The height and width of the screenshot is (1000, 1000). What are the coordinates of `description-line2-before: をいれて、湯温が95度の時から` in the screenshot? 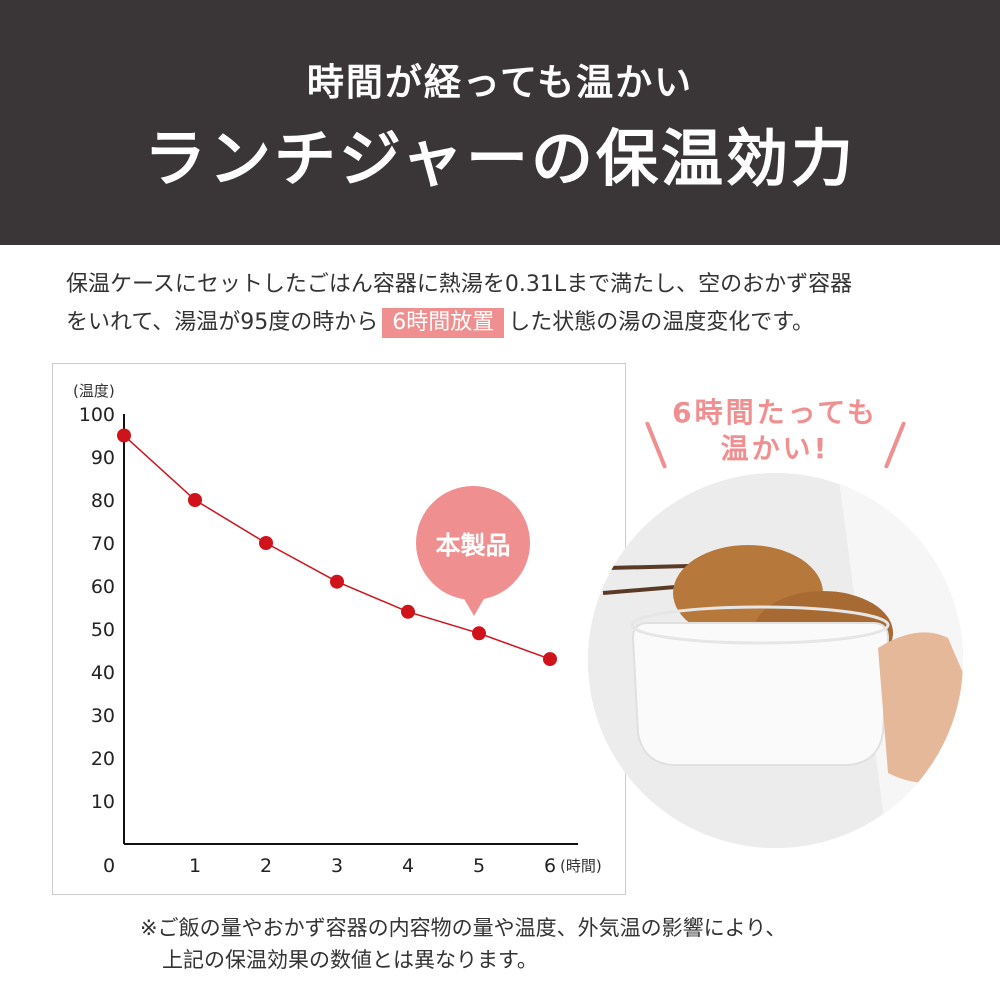 It's located at (222, 322).